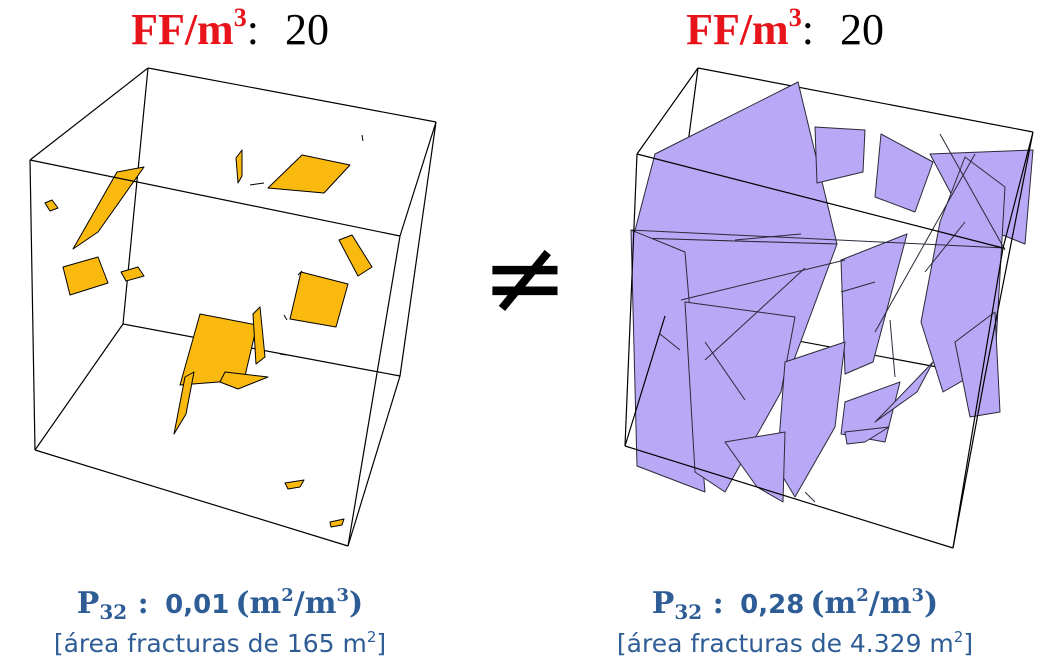  I want to click on not-equal-symbol: ≠, so click(525, 277).